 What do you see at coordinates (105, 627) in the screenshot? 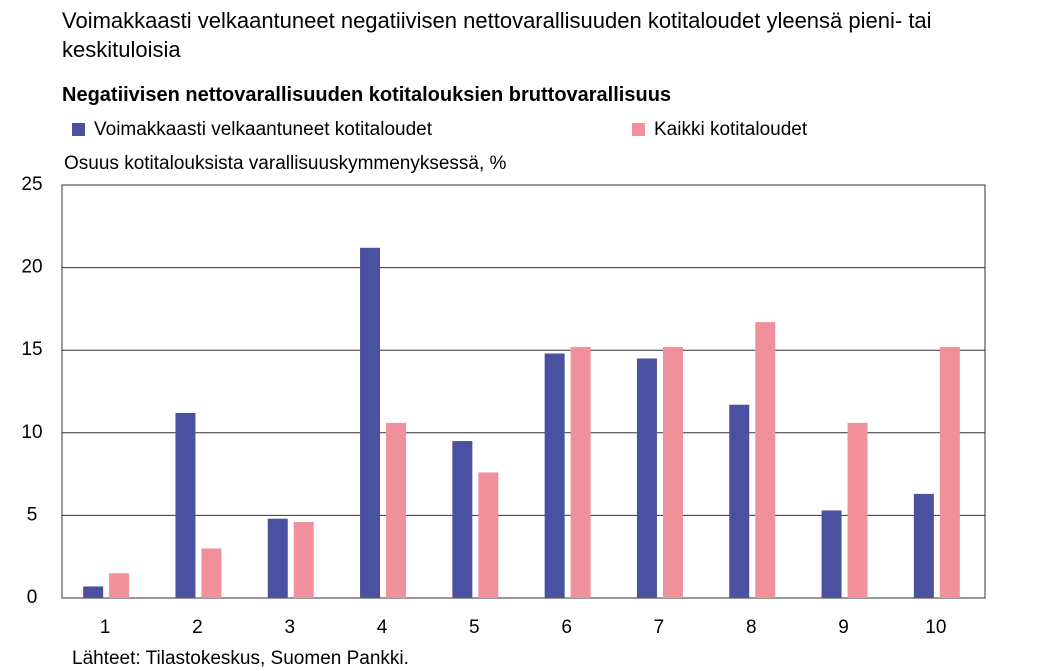
I see `x-tick-label: 1` at bounding box center [105, 627].